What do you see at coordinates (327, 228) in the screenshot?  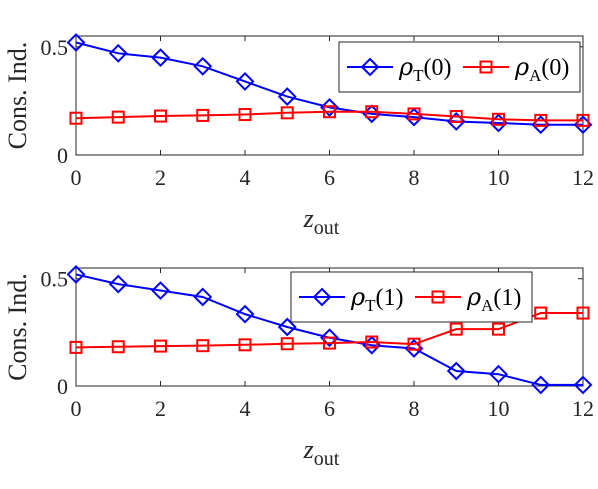 I see `panel1-xlabel-sub: out` at bounding box center [327, 228].